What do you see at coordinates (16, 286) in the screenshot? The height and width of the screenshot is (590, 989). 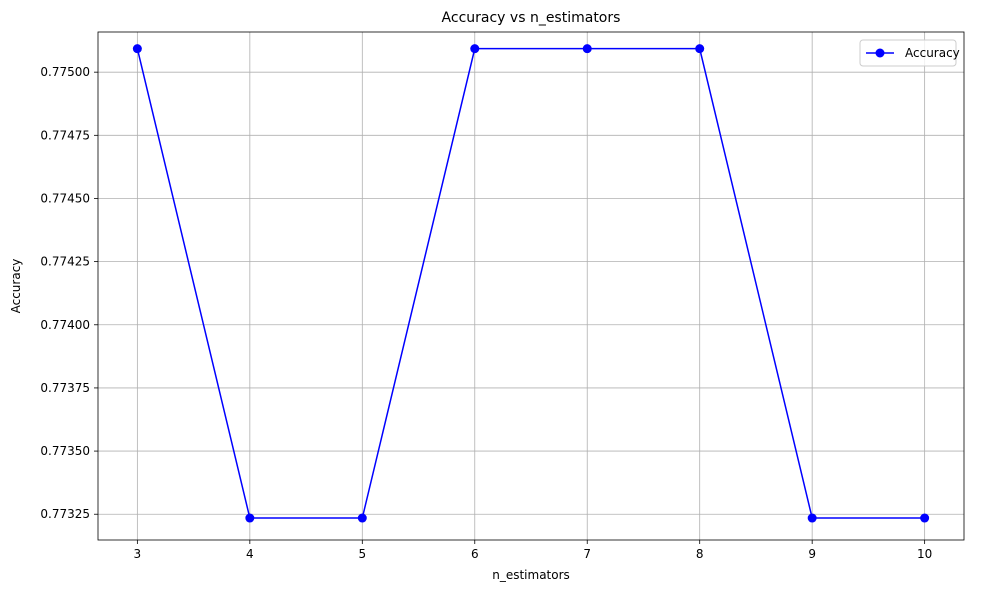 I see `y-axis-label: Accuracy` at bounding box center [16, 286].